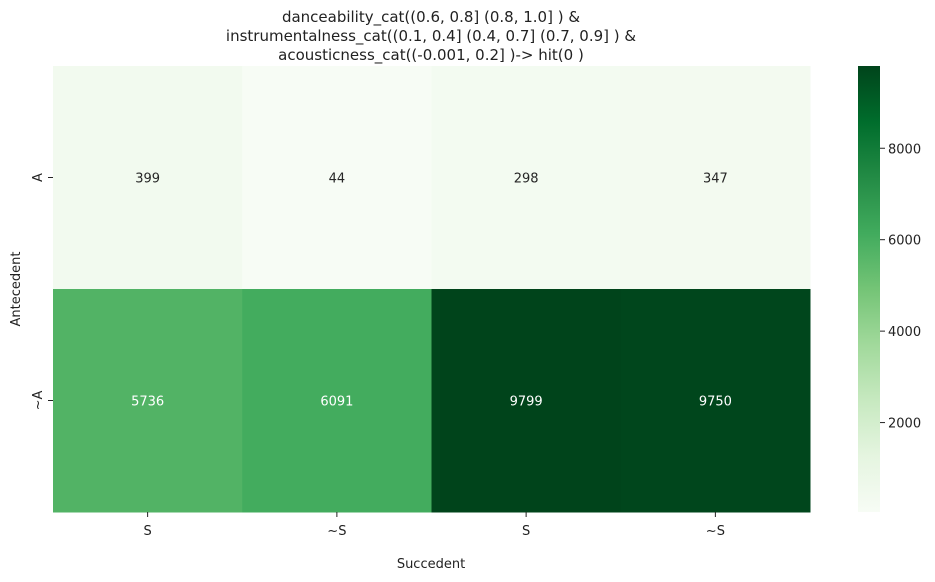  I want to click on cell-value-label: 298, so click(526, 179).